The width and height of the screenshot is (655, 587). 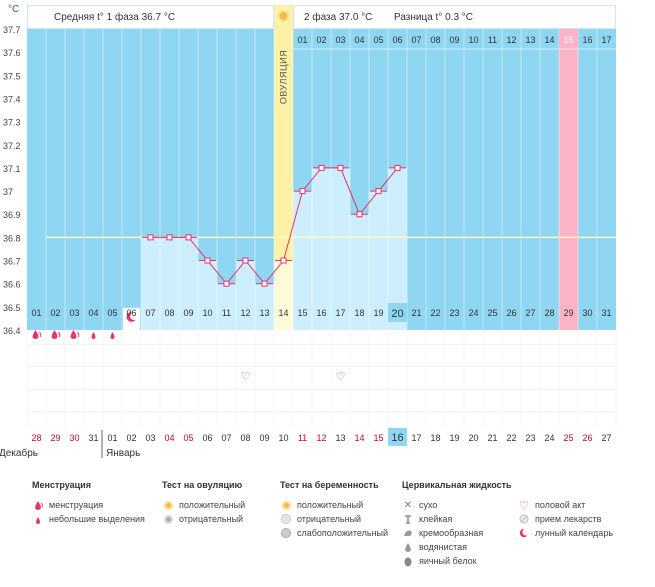 I want to click on day-label: 06, so click(x=131, y=313).